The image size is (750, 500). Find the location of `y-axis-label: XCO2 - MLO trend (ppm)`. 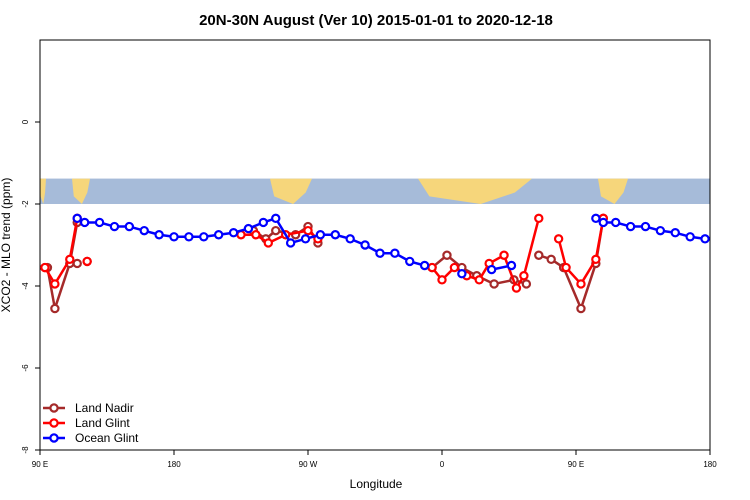

y-axis-label: XCO2 - MLO trend (ppm) is located at coordinates (6, 245).